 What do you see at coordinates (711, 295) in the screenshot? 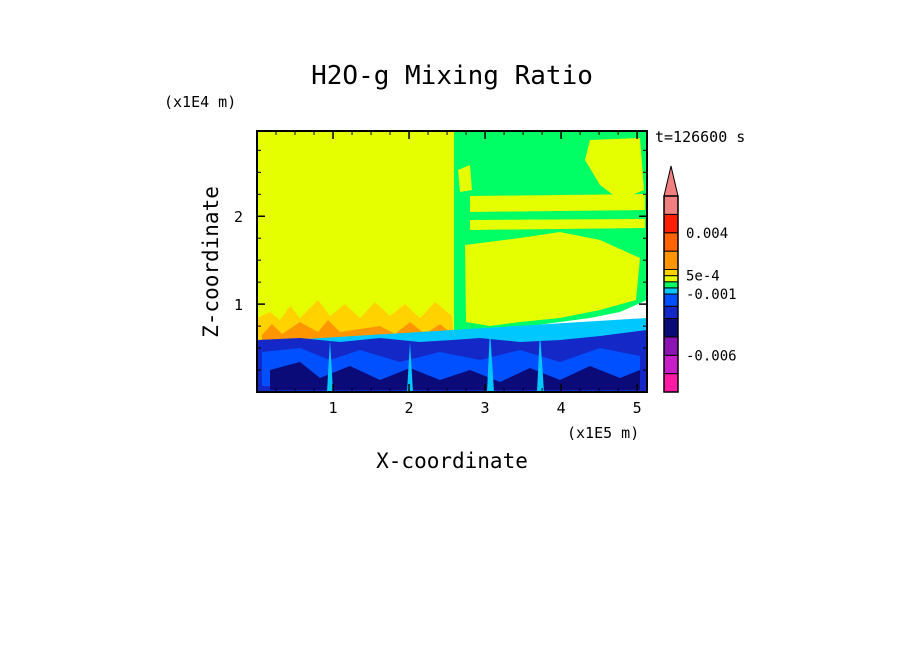
I see `colorbar-tick-label: -0.001` at bounding box center [711, 295].